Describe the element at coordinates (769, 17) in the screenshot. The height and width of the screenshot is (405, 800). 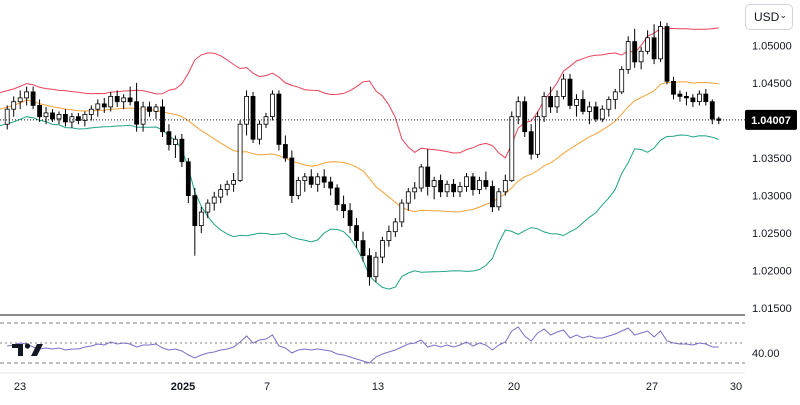
I see `currency-dropdown: USD ⌄` at that location.